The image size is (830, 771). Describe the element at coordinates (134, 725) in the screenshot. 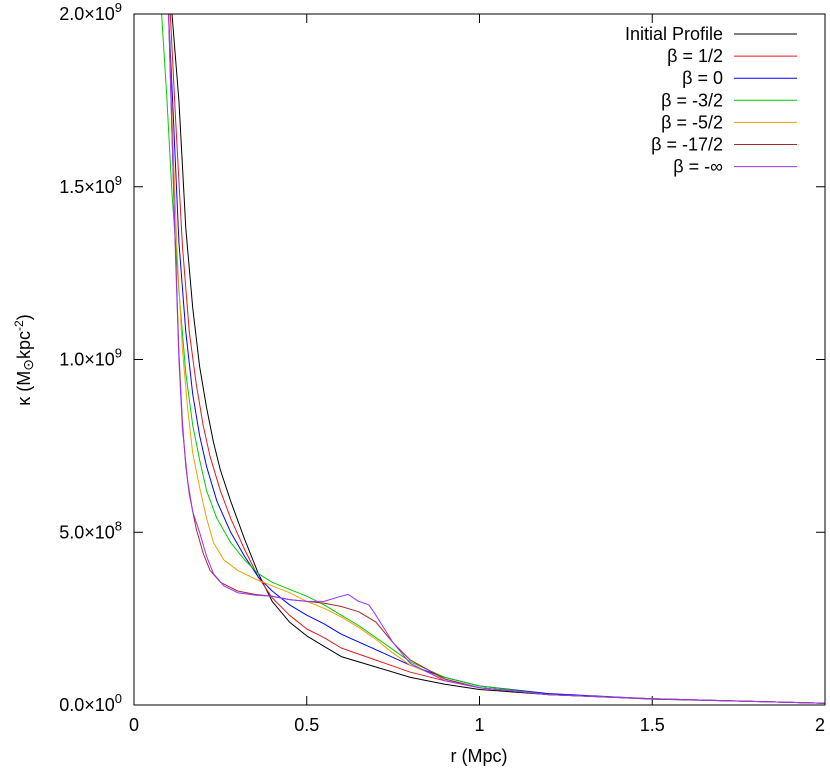

I see `x-tick-label: 0` at that location.